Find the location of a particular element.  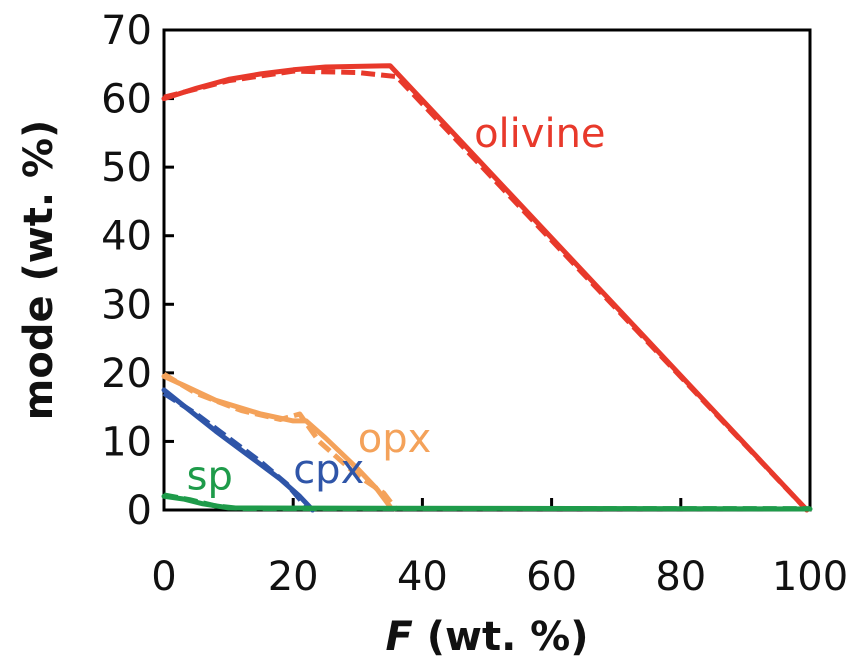

series-sp-solid-line is located at coordinates (487, 502).